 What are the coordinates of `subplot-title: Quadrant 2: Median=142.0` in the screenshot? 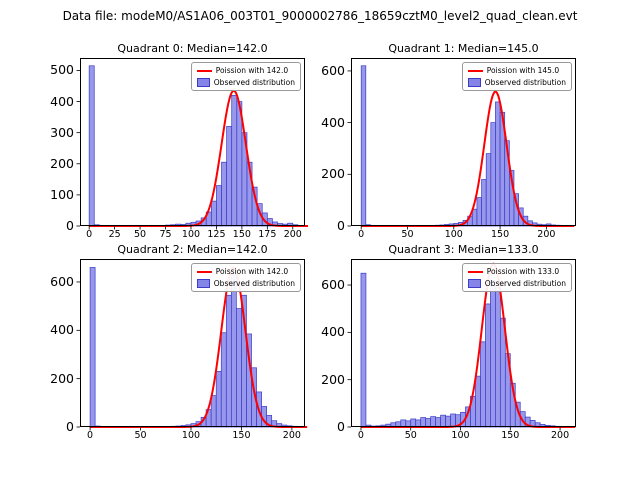 It's located at (192, 249).